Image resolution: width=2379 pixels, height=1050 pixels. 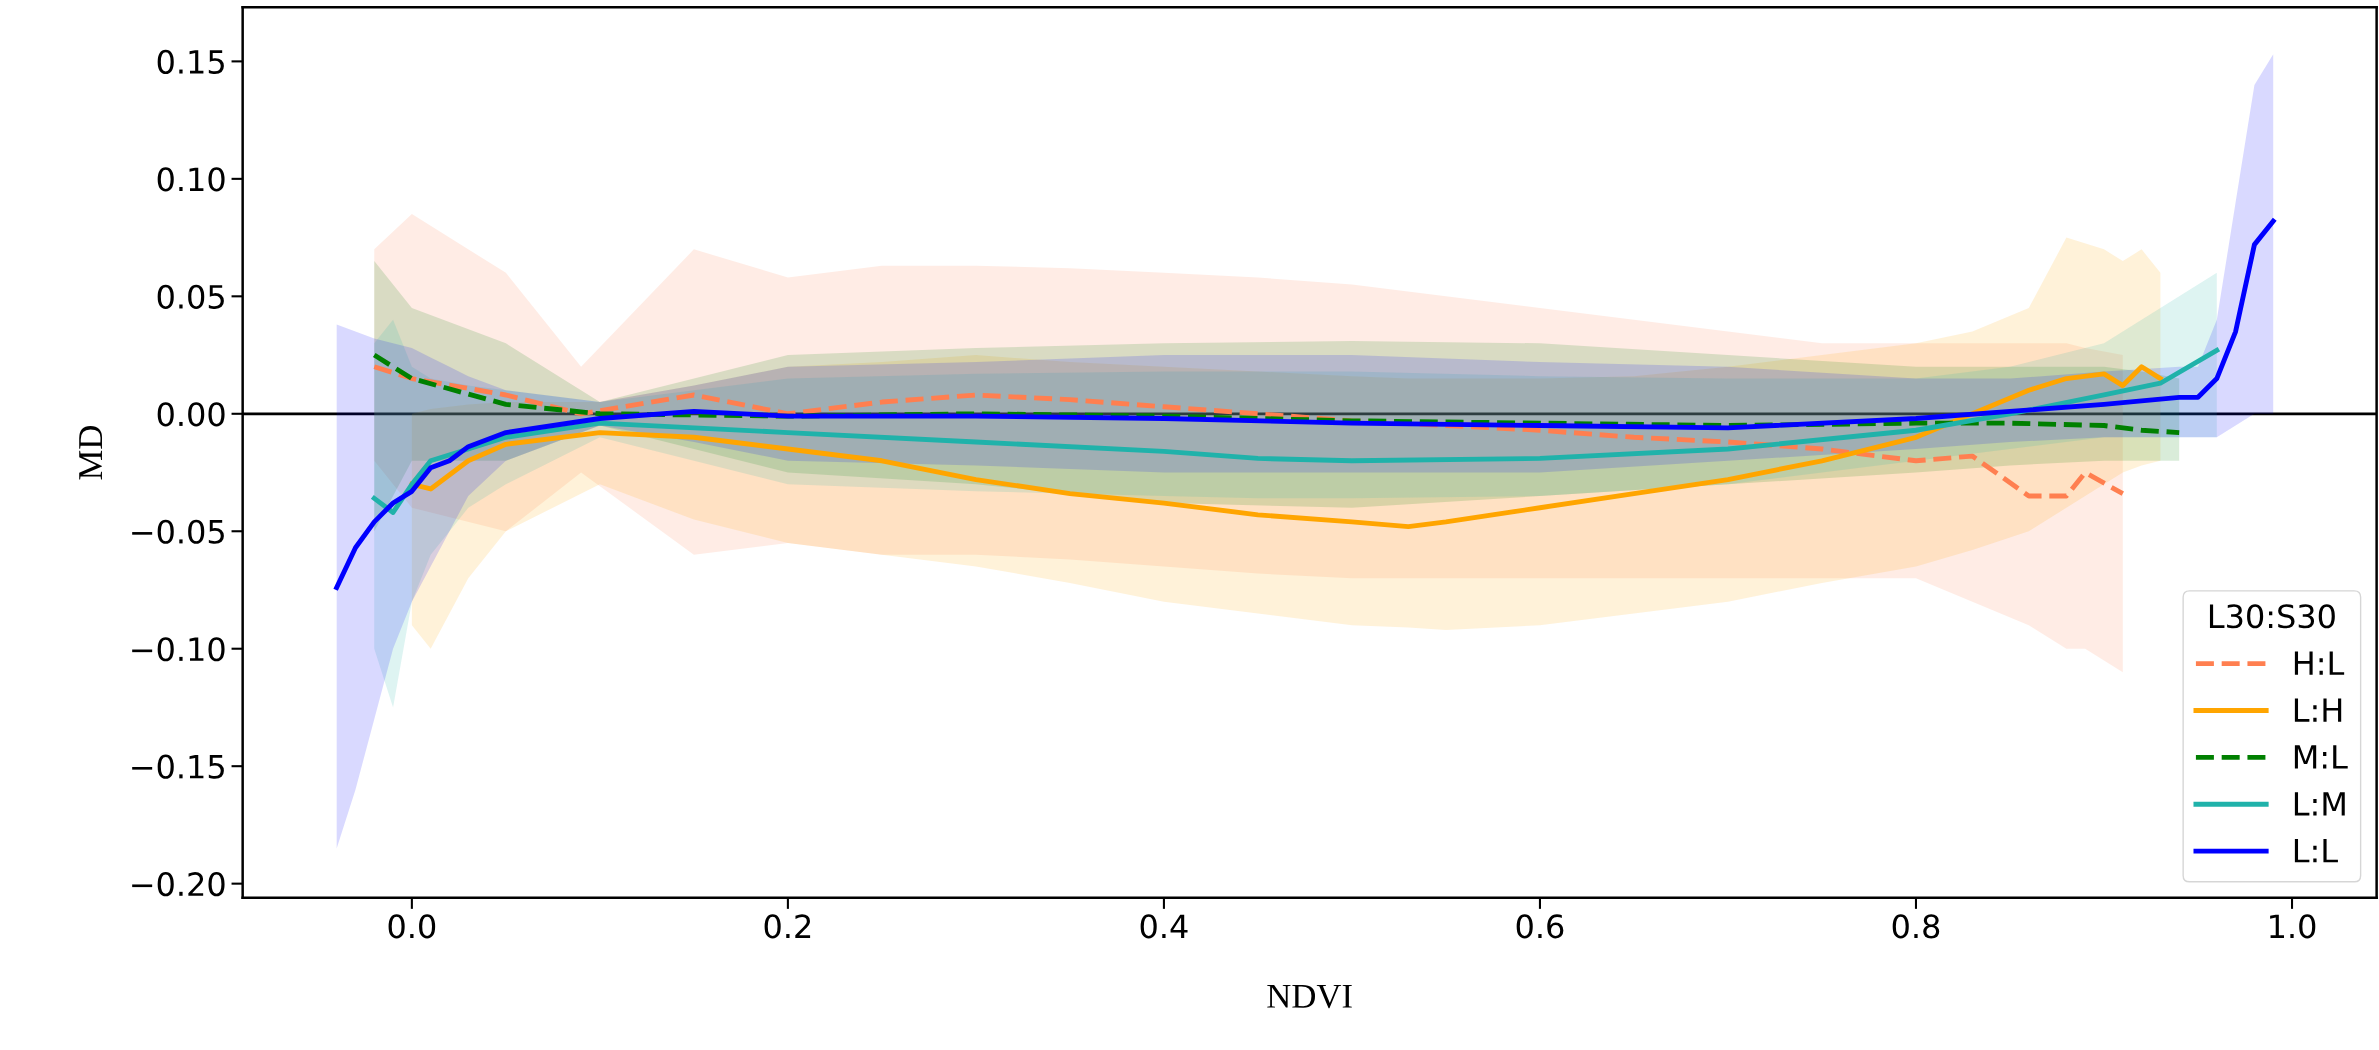 What do you see at coordinates (190, 61) in the screenshot?
I see `y-tick-label: 0.15` at bounding box center [190, 61].